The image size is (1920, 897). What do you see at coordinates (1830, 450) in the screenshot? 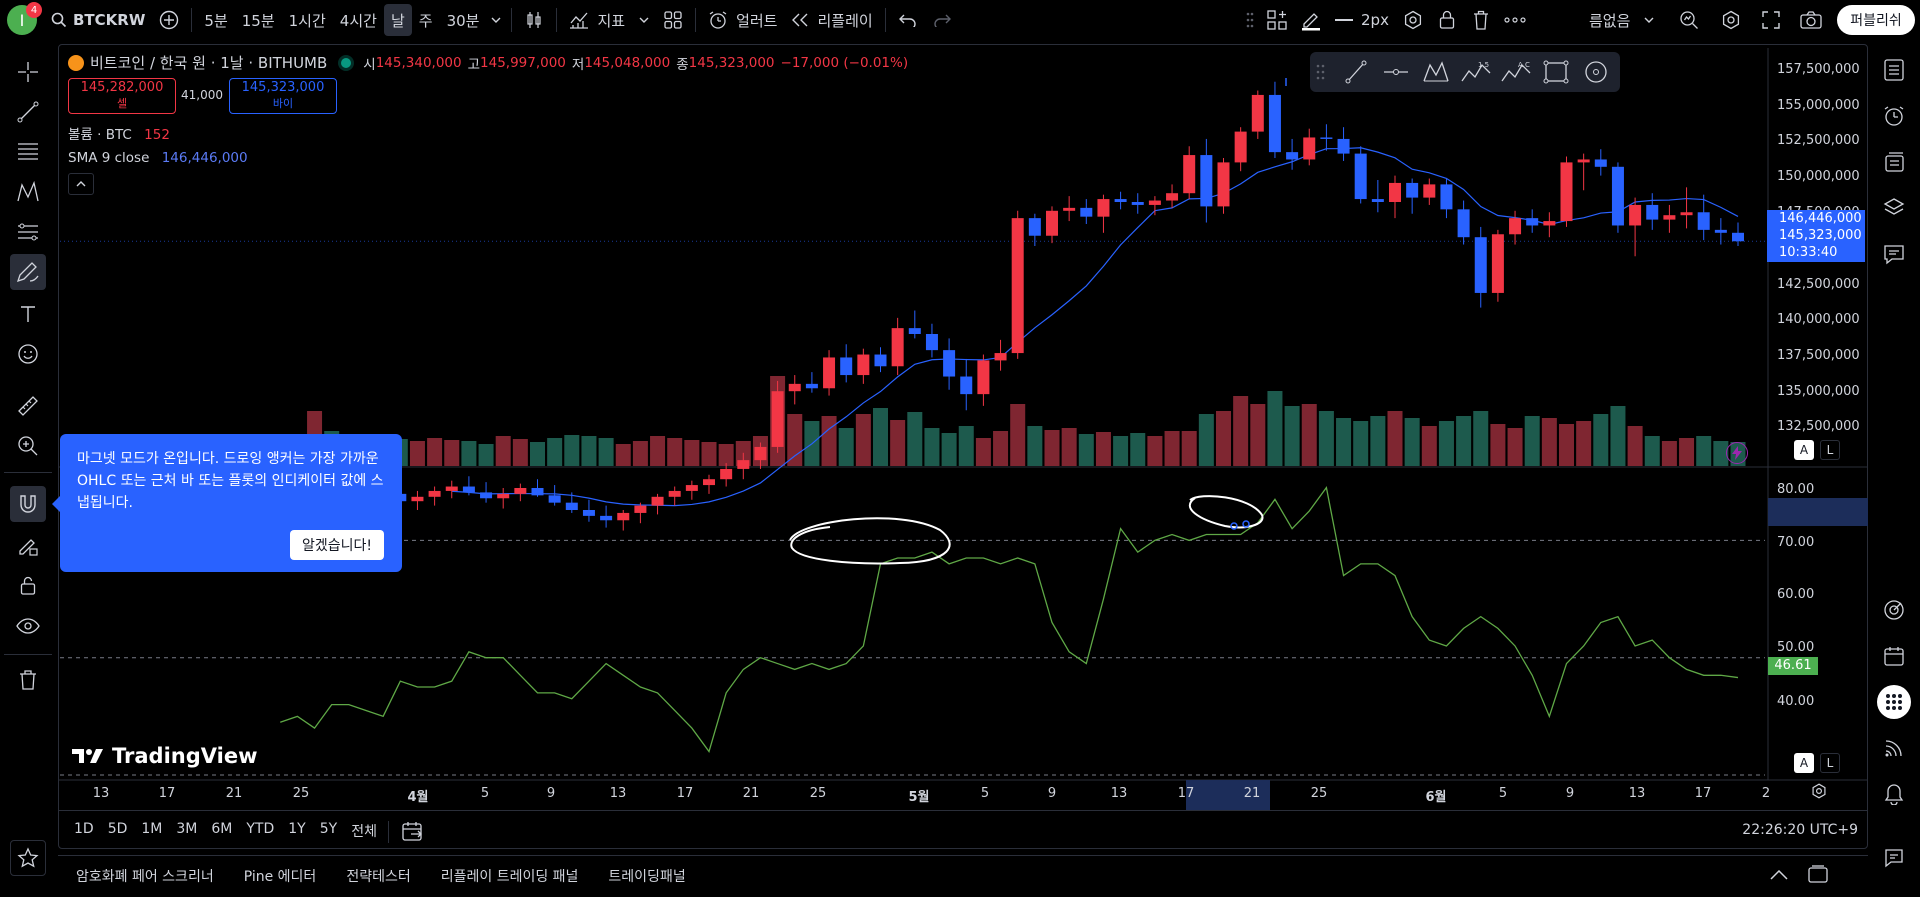
I see `log-scale-button: L` at bounding box center [1830, 450].